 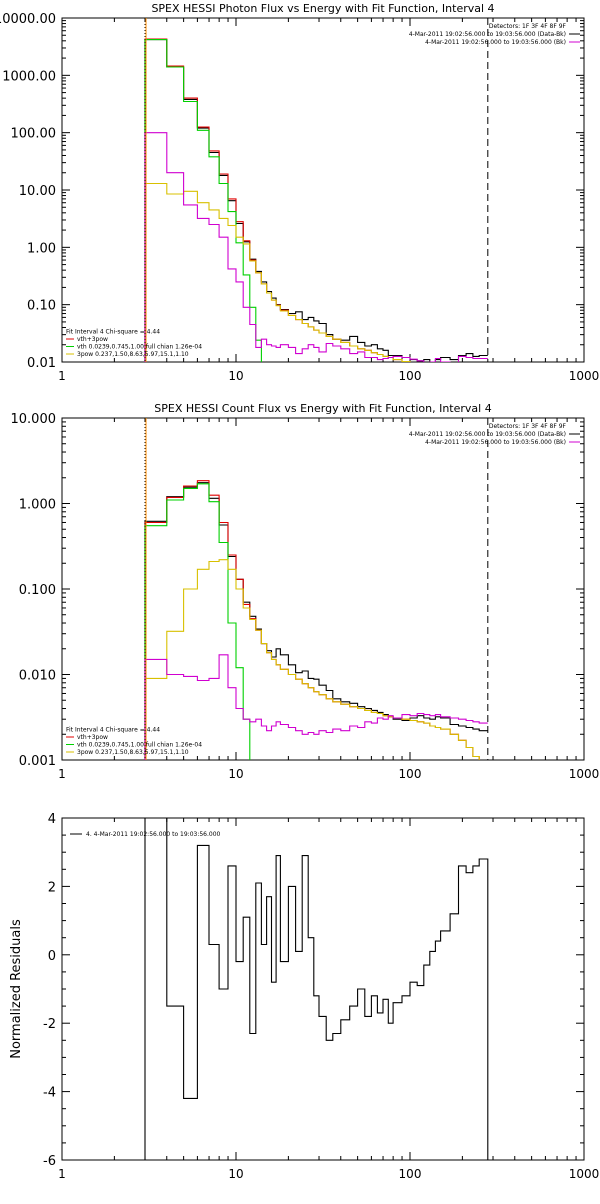 What do you see at coordinates (28, 19) in the screenshot?
I see `y-tick-label: 10000.00` at bounding box center [28, 19].